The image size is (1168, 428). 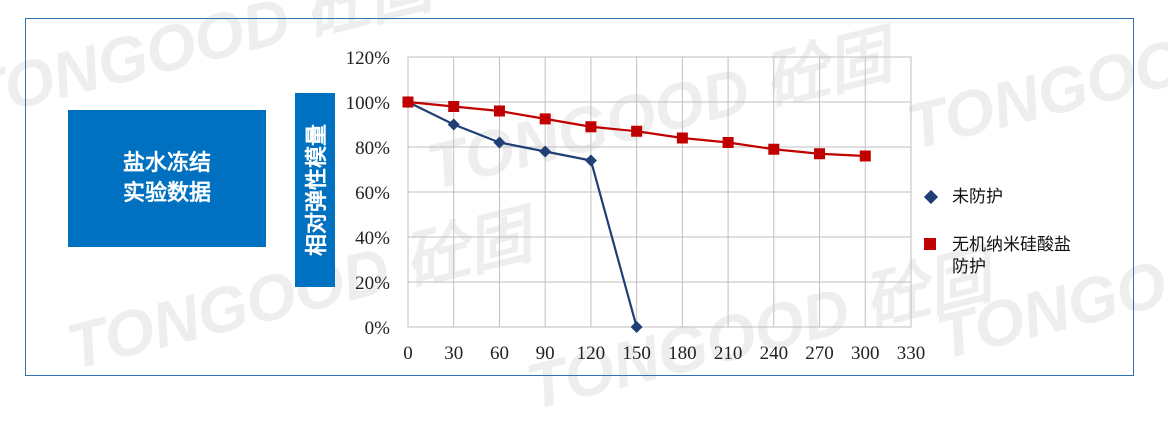 What do you see at coordinates (930, 244) in the screenshot?
I see `legend-square-marker` at bounding box center [930, 244].